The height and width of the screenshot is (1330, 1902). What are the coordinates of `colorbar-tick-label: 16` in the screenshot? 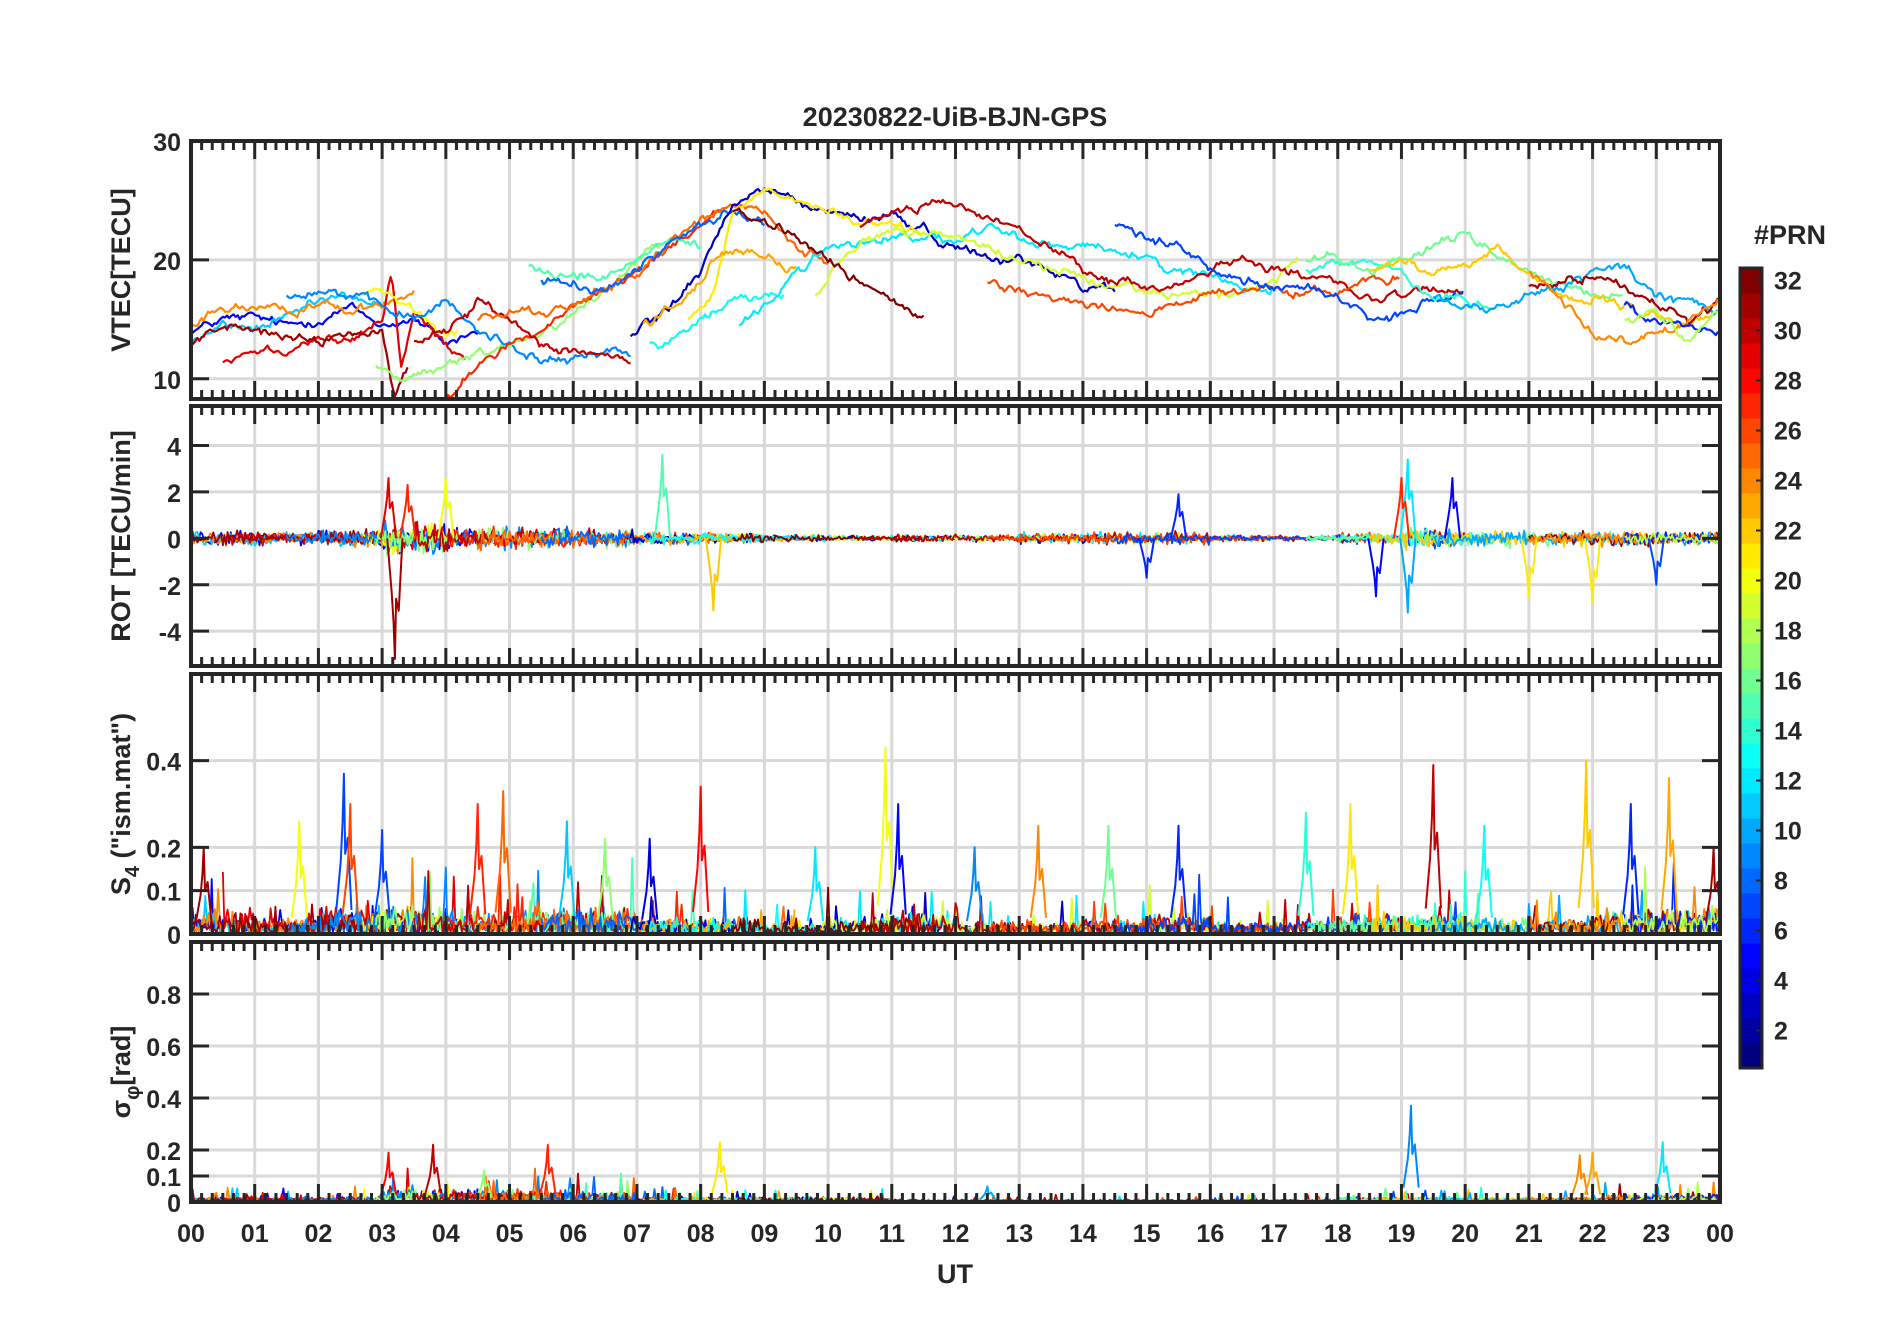 It's located at (1788, 682).